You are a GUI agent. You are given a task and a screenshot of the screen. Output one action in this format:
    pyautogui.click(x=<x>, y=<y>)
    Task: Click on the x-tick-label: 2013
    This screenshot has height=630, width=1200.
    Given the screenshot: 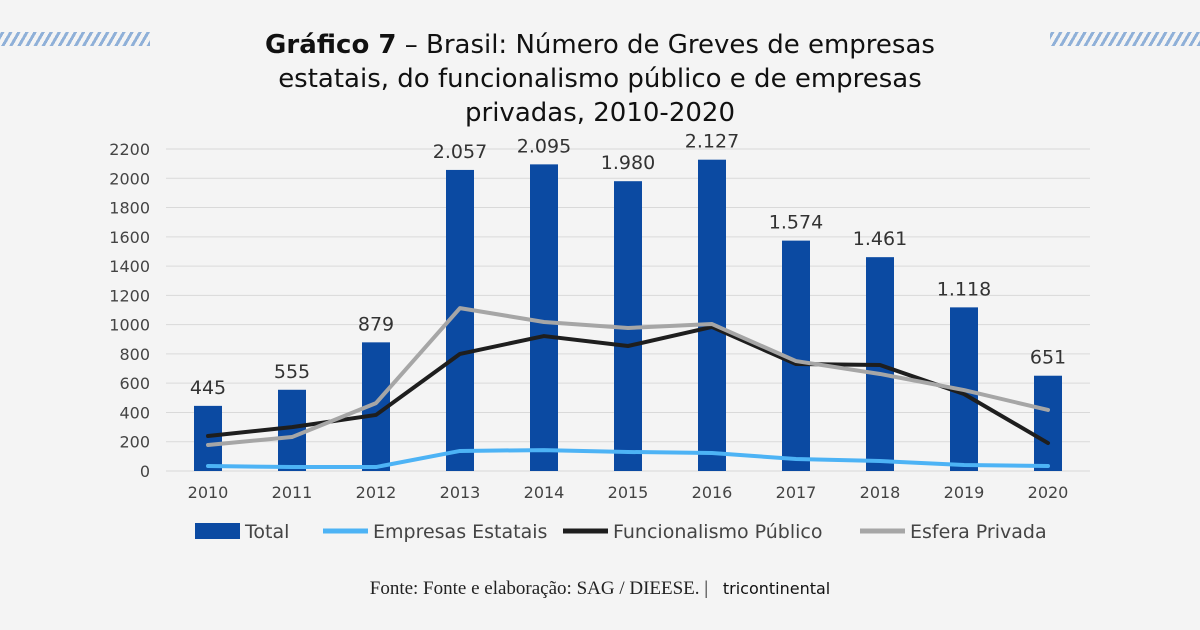 What is the action you would take?
    pyautogui.click(x=460, y=492)
    